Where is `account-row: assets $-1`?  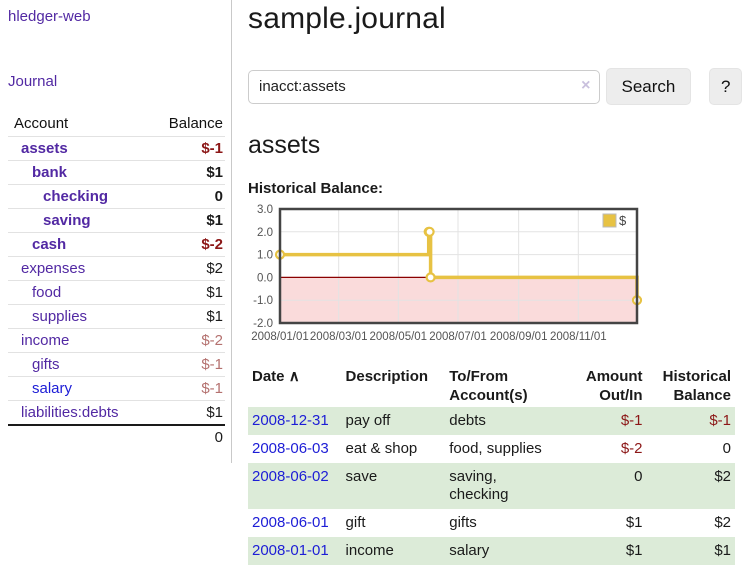
account-row: assets $-1 is located at coordinates (116, 148).